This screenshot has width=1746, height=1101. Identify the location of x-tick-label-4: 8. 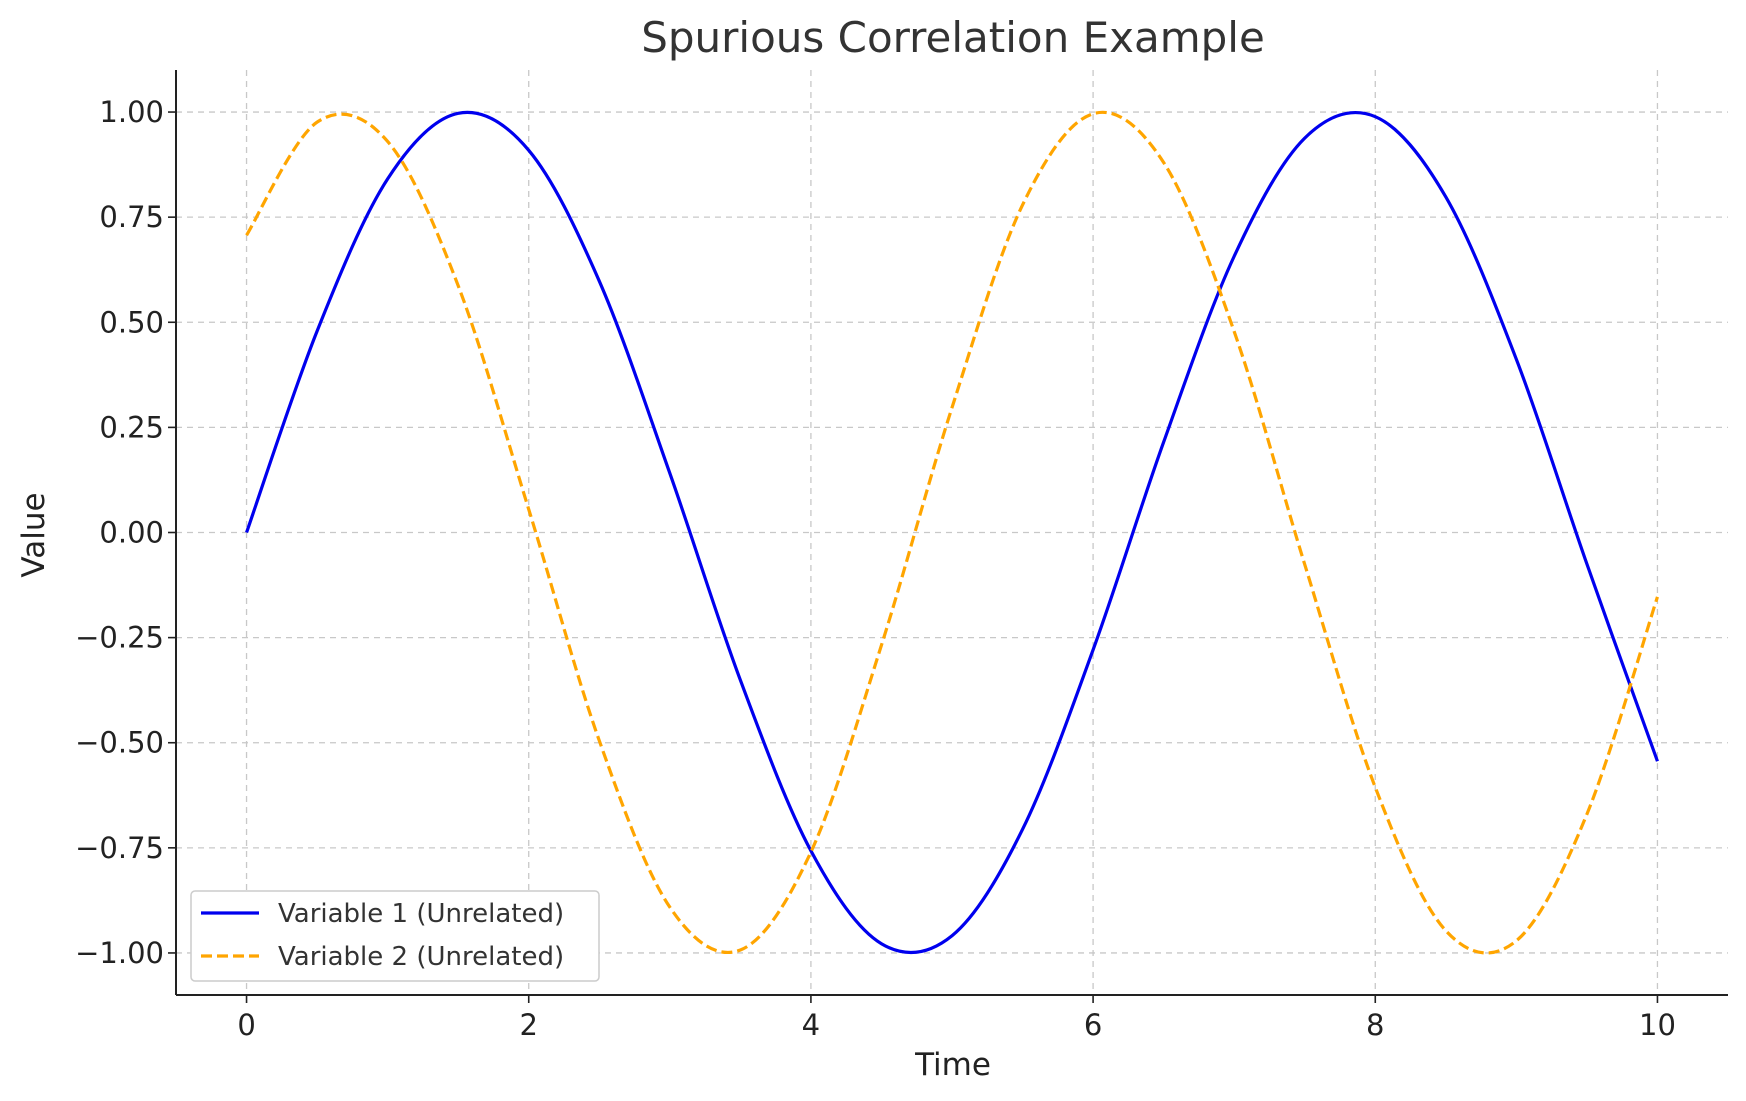
(1375, 1025).